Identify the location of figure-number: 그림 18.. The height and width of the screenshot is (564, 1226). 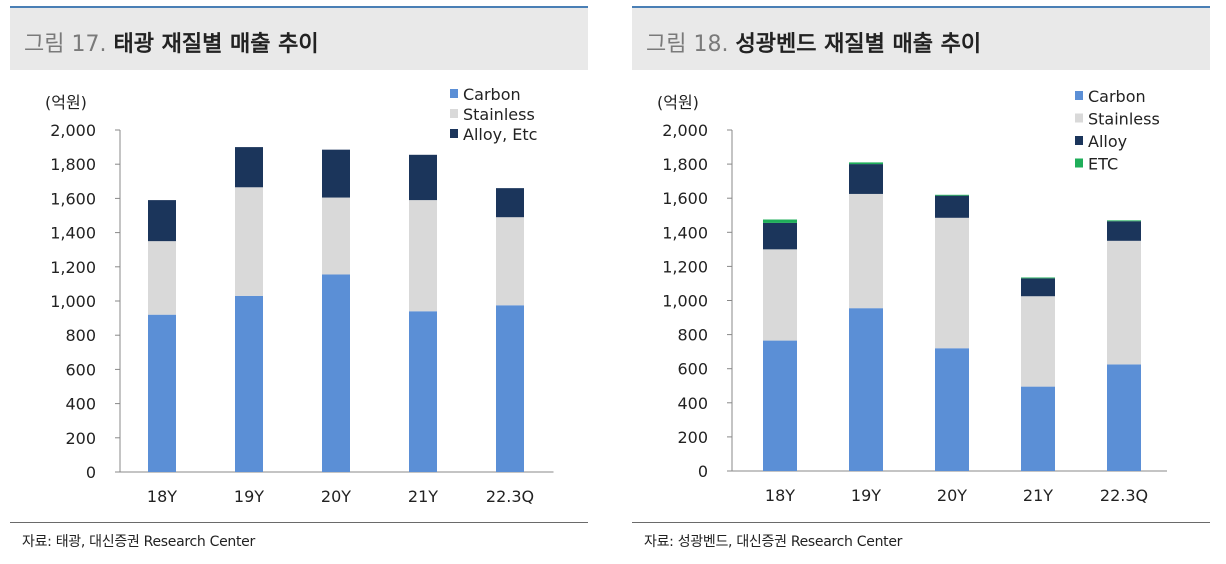
(687, 44).